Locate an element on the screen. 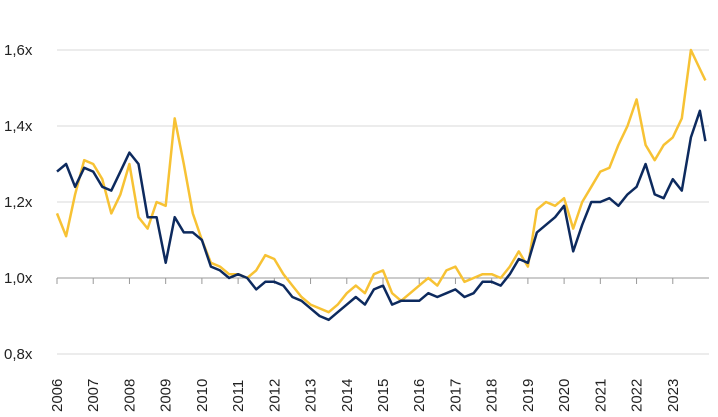 The width and height of the screenshot is (718, 417). x-tick-label: 2007 is located at coordinates (93, 395).